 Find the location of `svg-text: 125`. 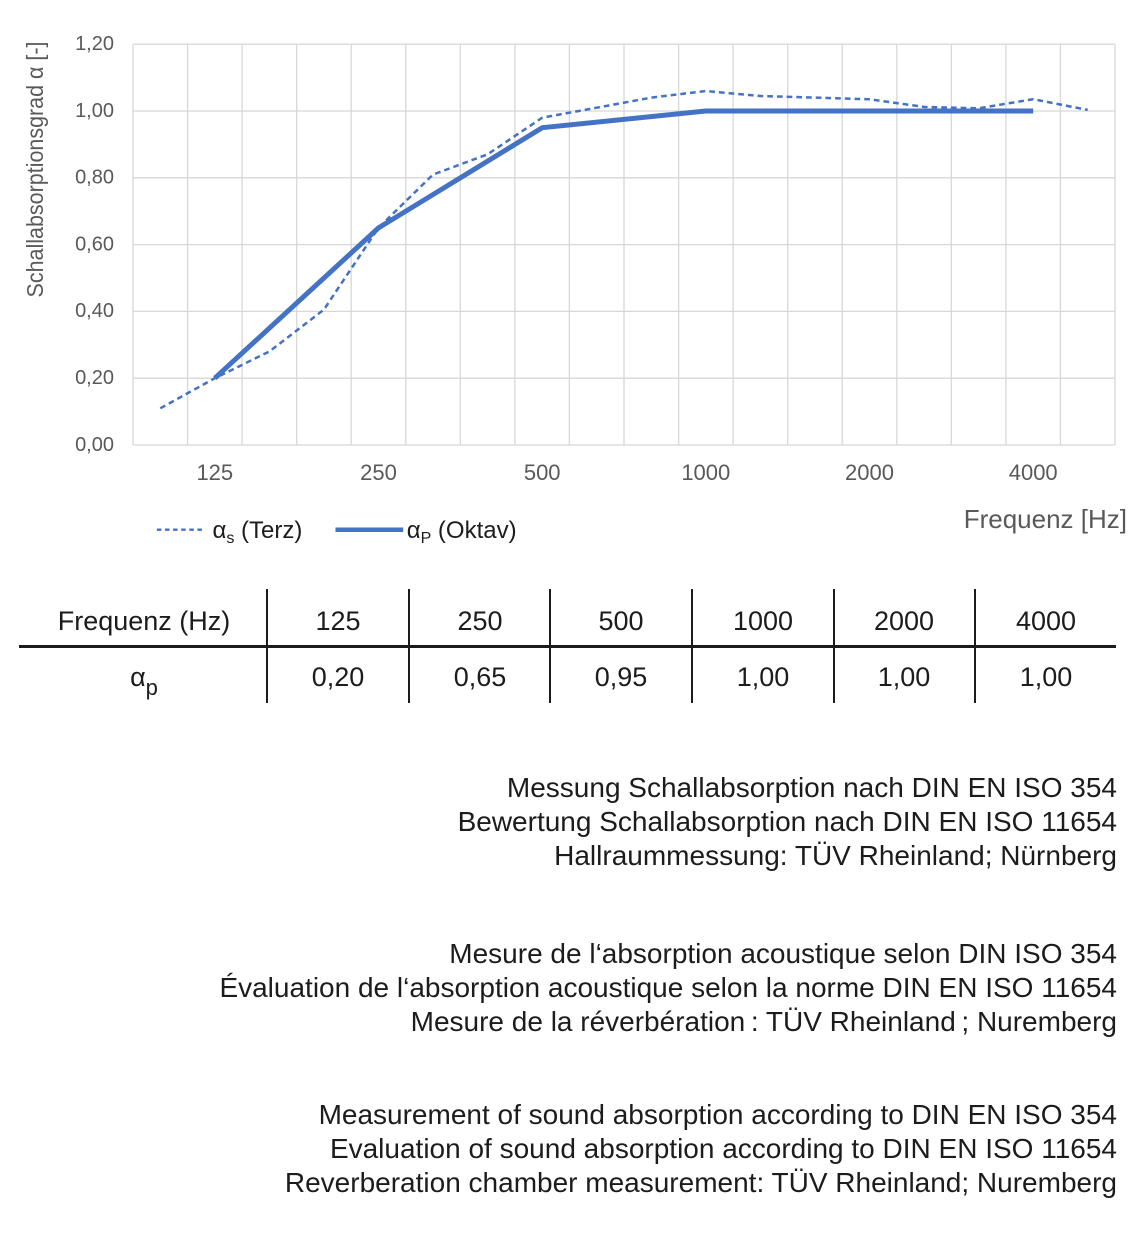

svg-text: 125 is located at coordinates (214, 472).